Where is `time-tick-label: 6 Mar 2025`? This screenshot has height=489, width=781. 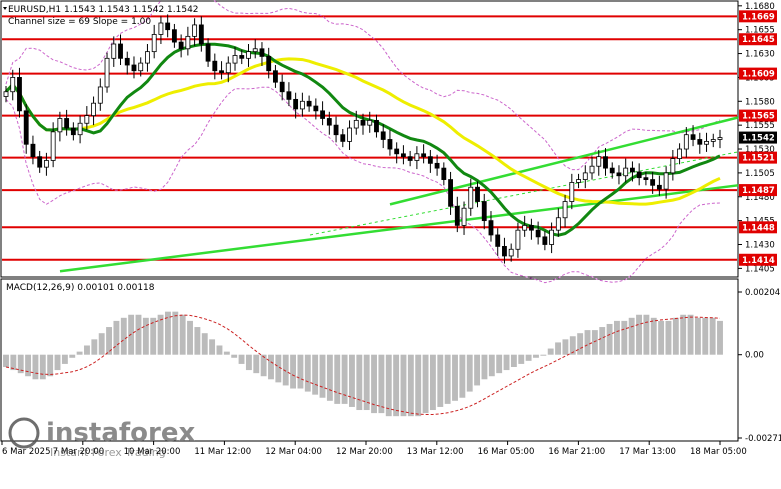
time-tick-label: 6 Mar 2025 is located at coordinates (26, 452).